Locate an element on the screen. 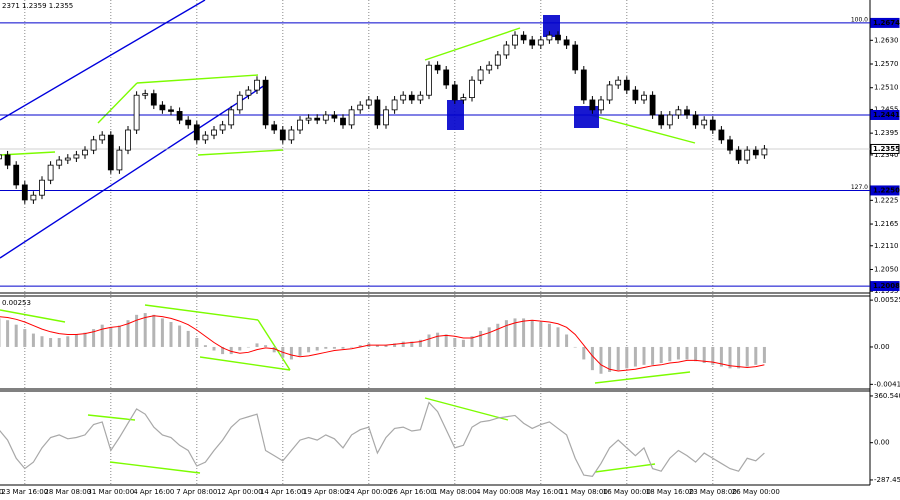  x-tick-label: 20 is located at coordinates (1, 492).